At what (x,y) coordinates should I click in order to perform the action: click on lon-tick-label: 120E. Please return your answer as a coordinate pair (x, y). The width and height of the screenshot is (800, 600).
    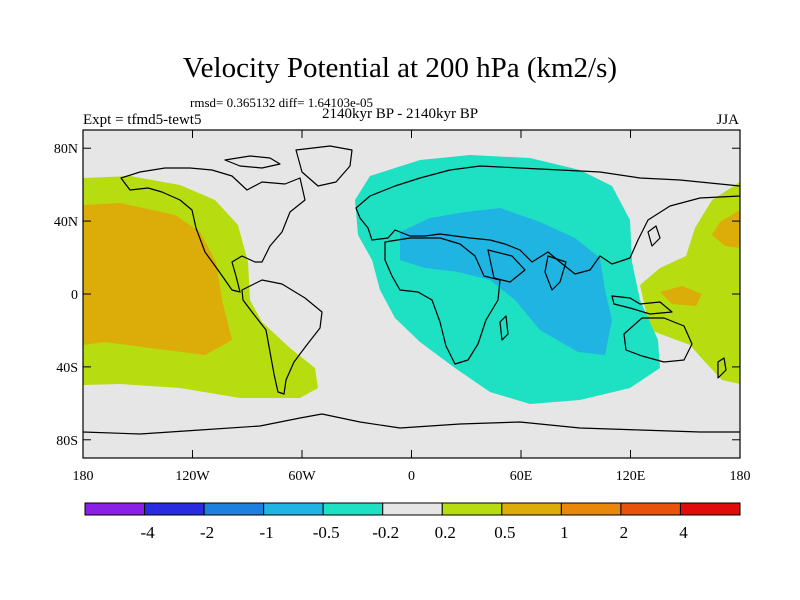
    Looking at the image, I should click on (631, 476).